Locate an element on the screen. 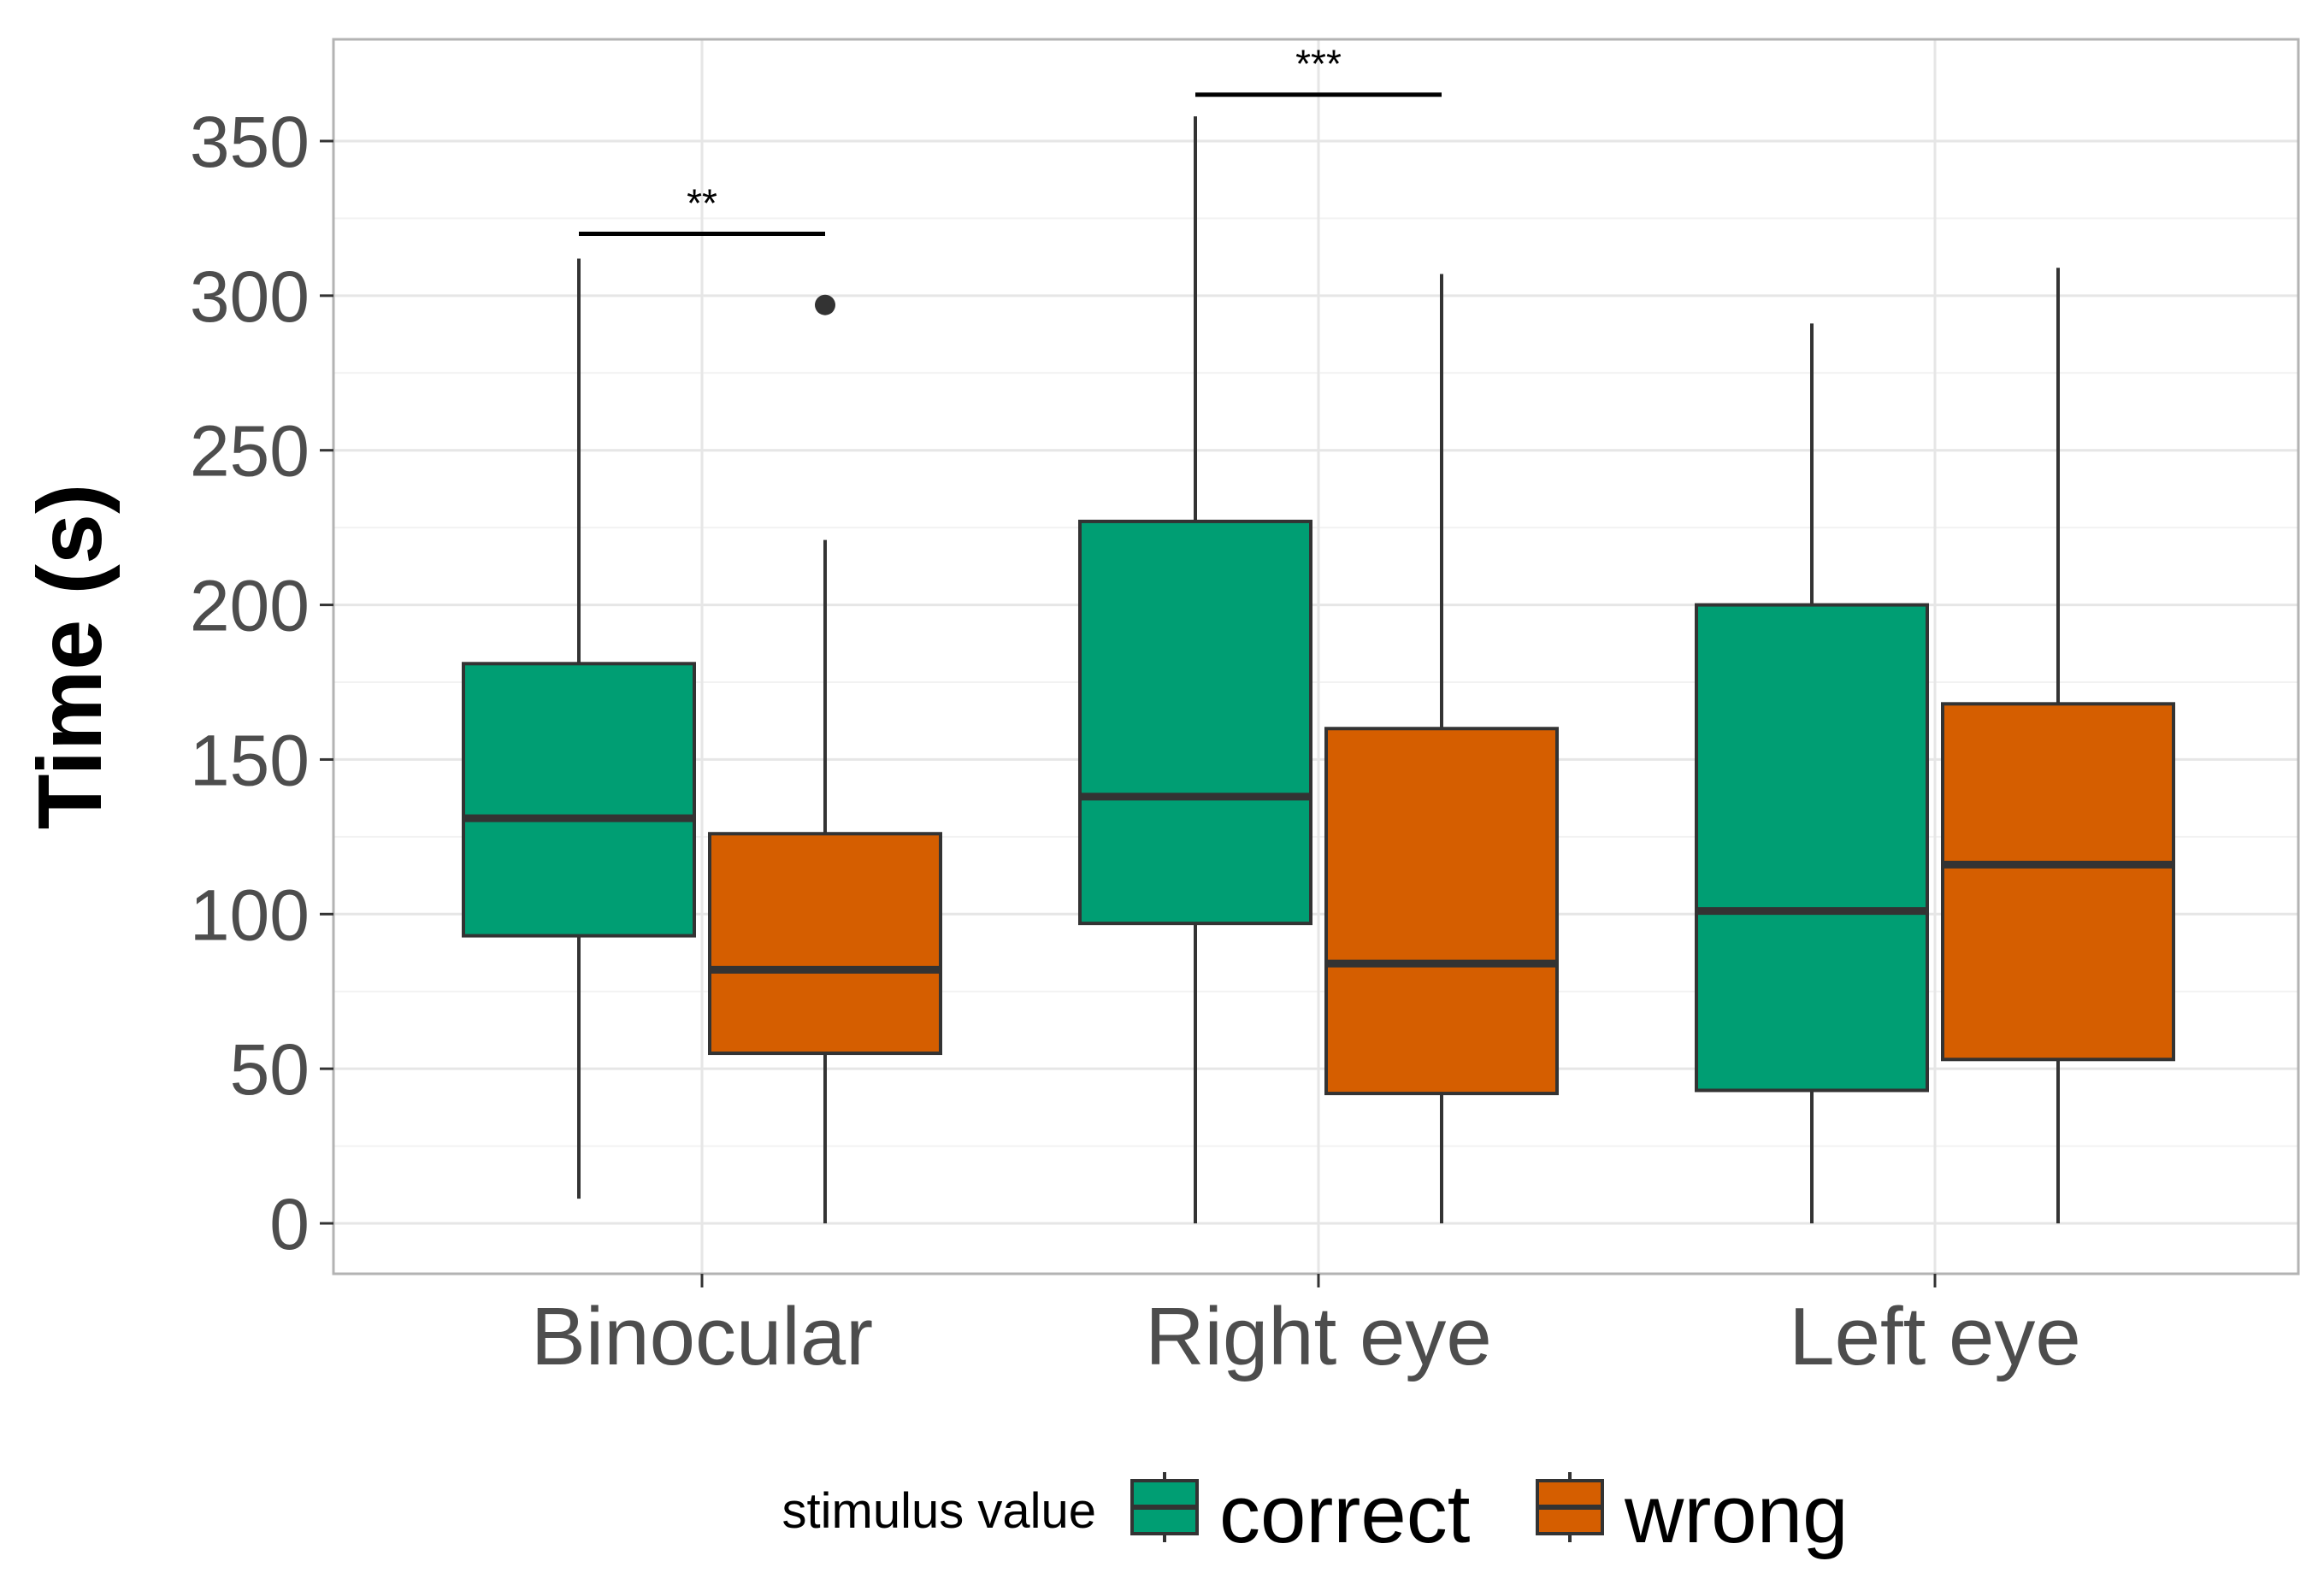 This screenshot has width=2324, height=1573. legend-label-wrong: wrong is located at coordinates (1736, 1514).